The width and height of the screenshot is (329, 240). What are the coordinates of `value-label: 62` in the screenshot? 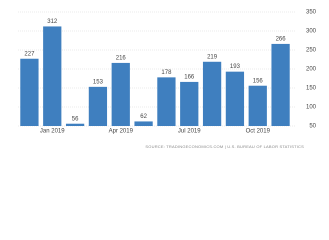 It's located at (143, 117).